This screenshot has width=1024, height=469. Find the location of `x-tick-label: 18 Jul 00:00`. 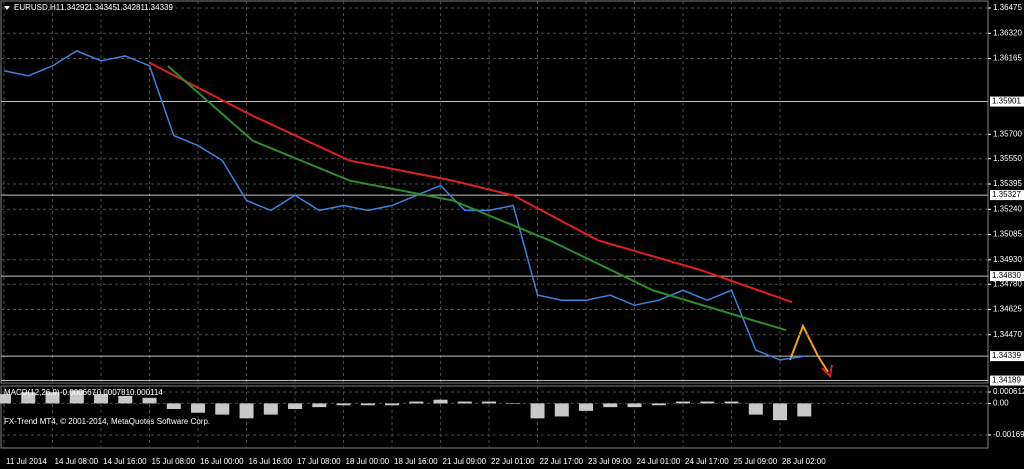

x-tick-label: 18 Jul 00:00 is located at coordinates (368, 461).